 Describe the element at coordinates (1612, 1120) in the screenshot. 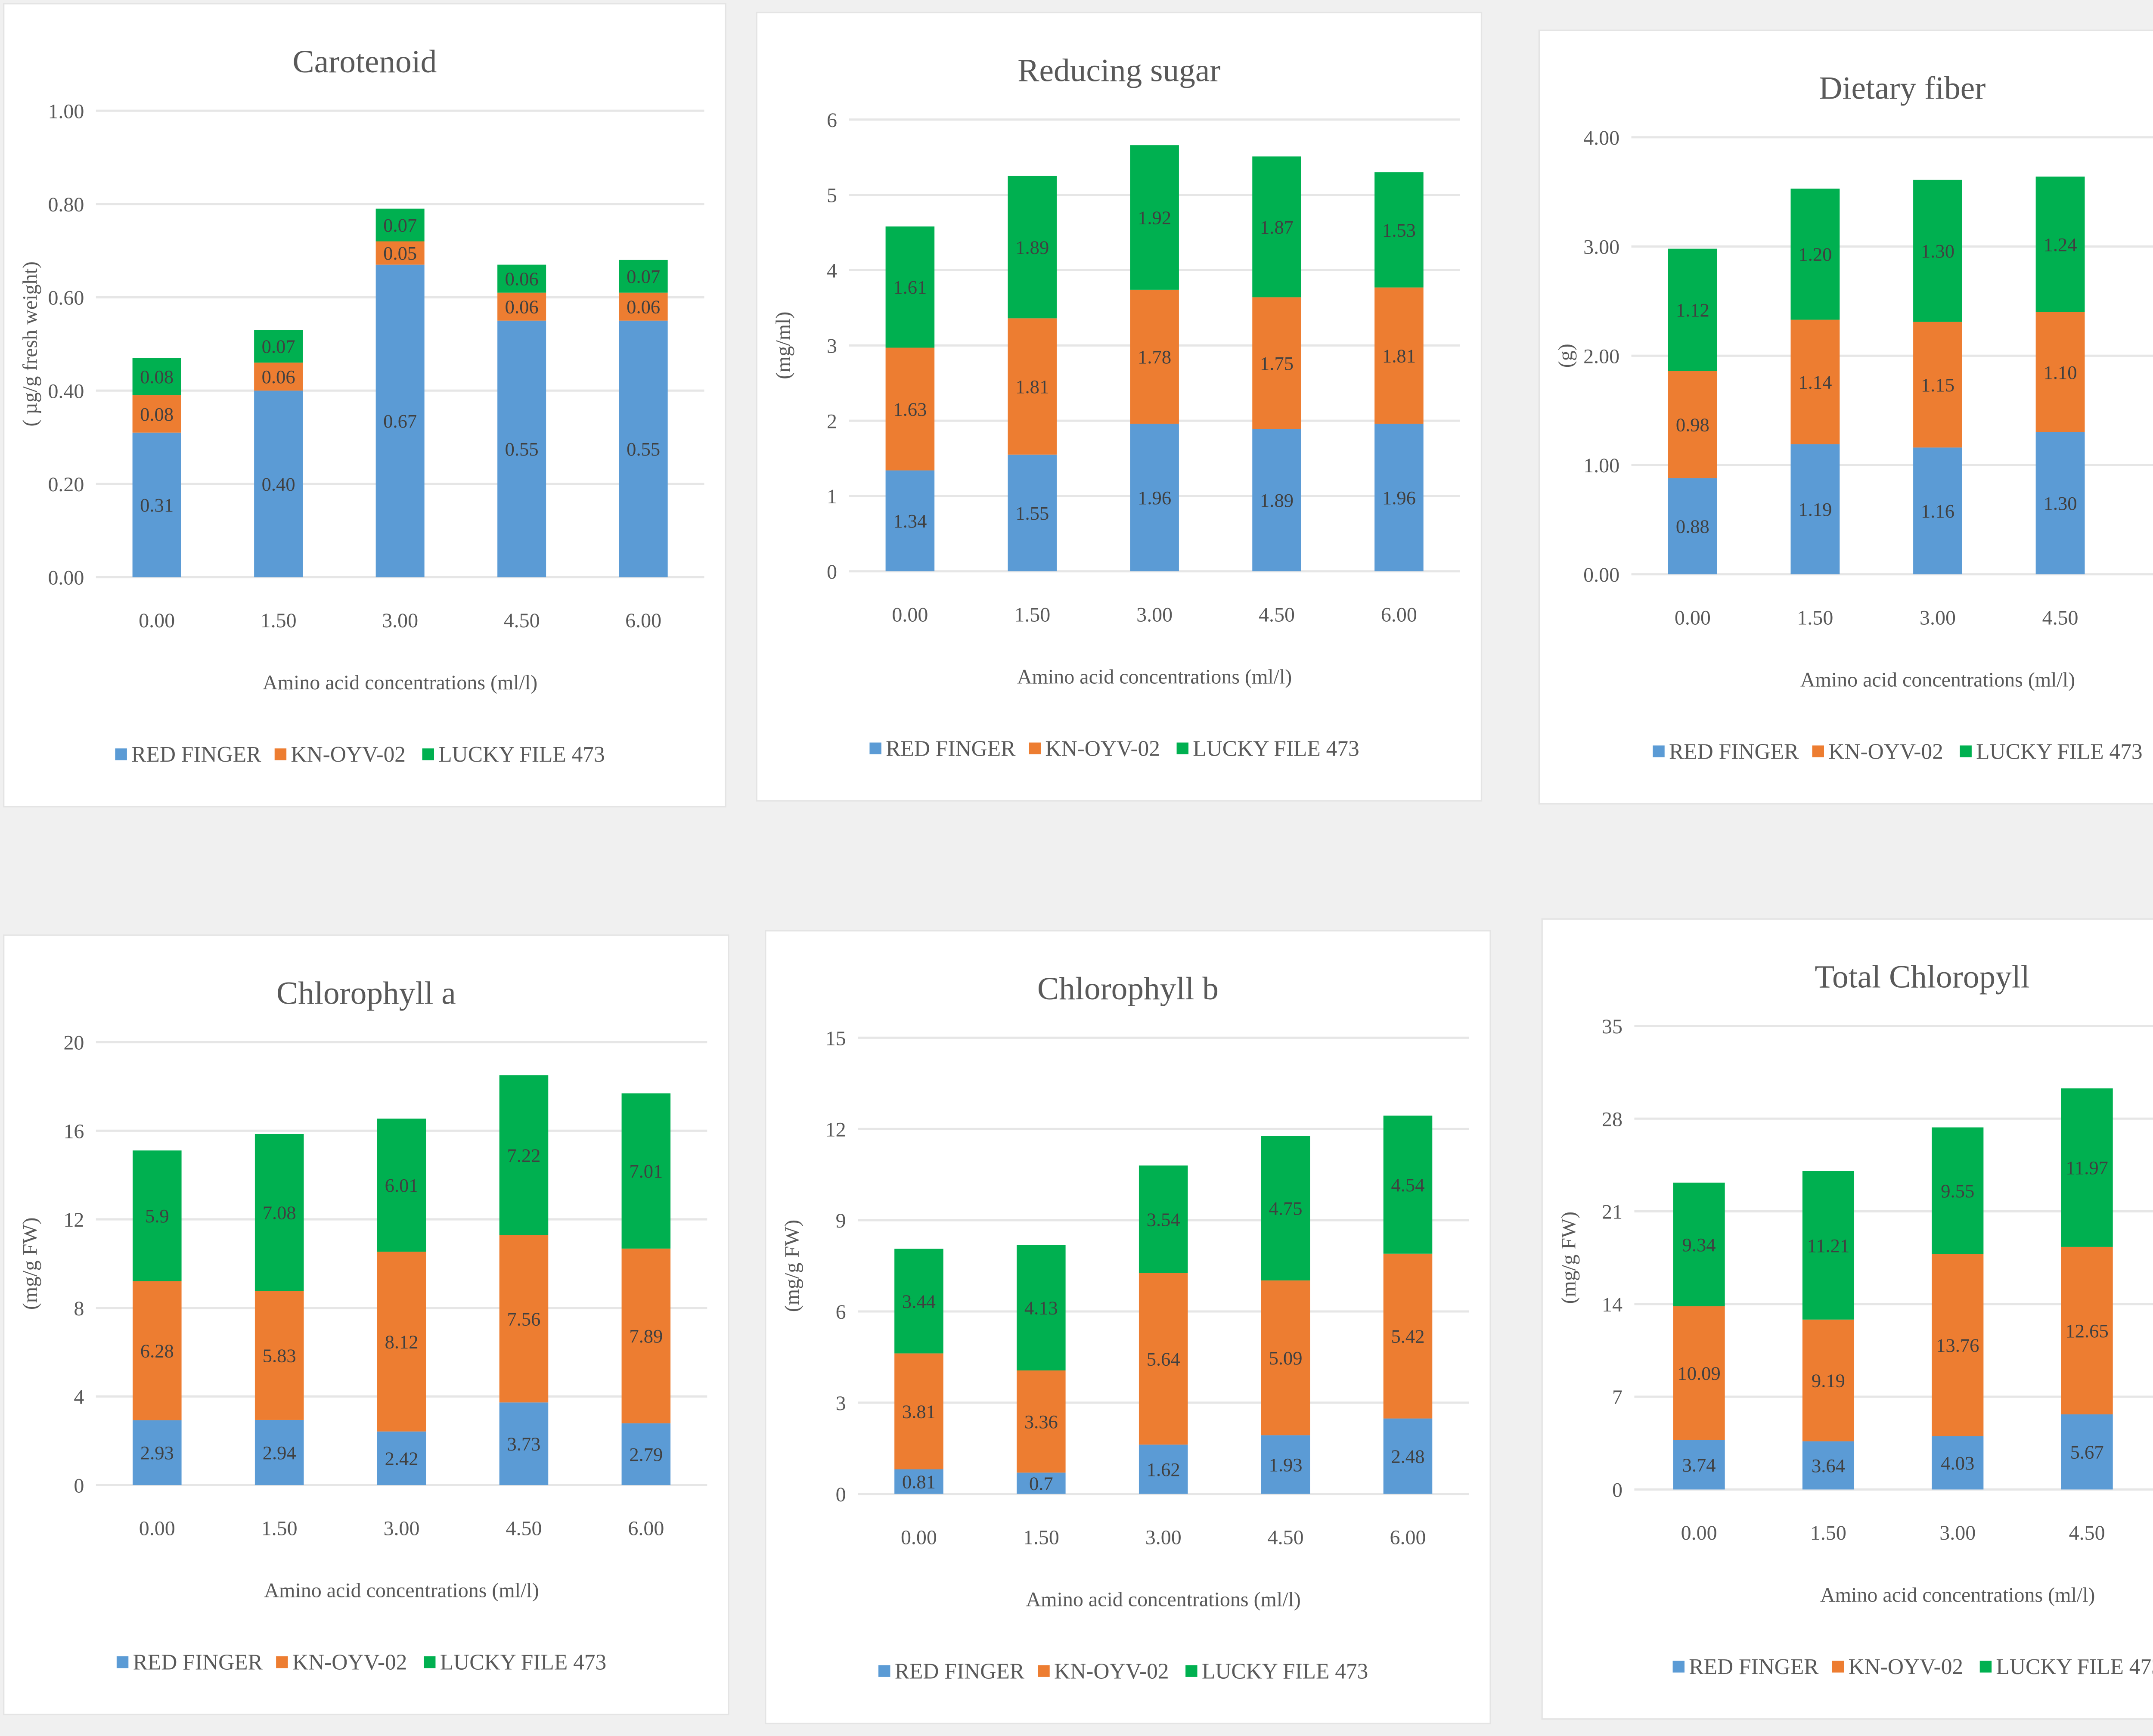

I see `y-tick-label: 28` at that location.